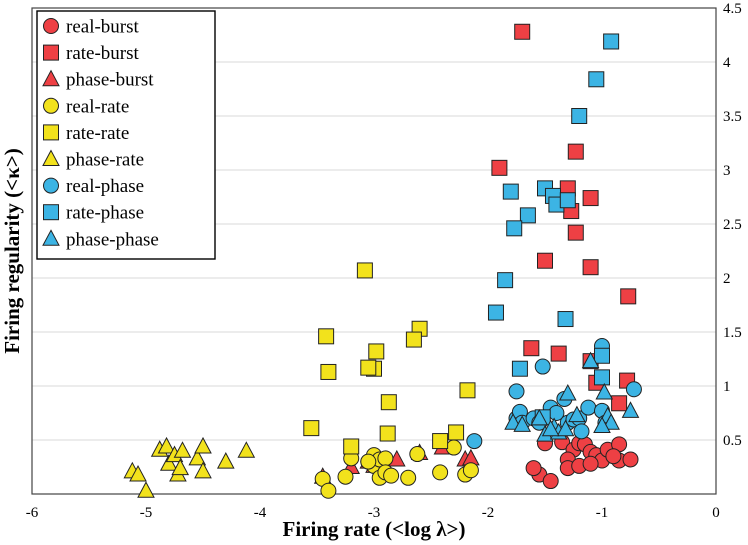 This screenshot has width=748, height=545. I want to click on legend-marker-rate-rate, so click(51, 132).